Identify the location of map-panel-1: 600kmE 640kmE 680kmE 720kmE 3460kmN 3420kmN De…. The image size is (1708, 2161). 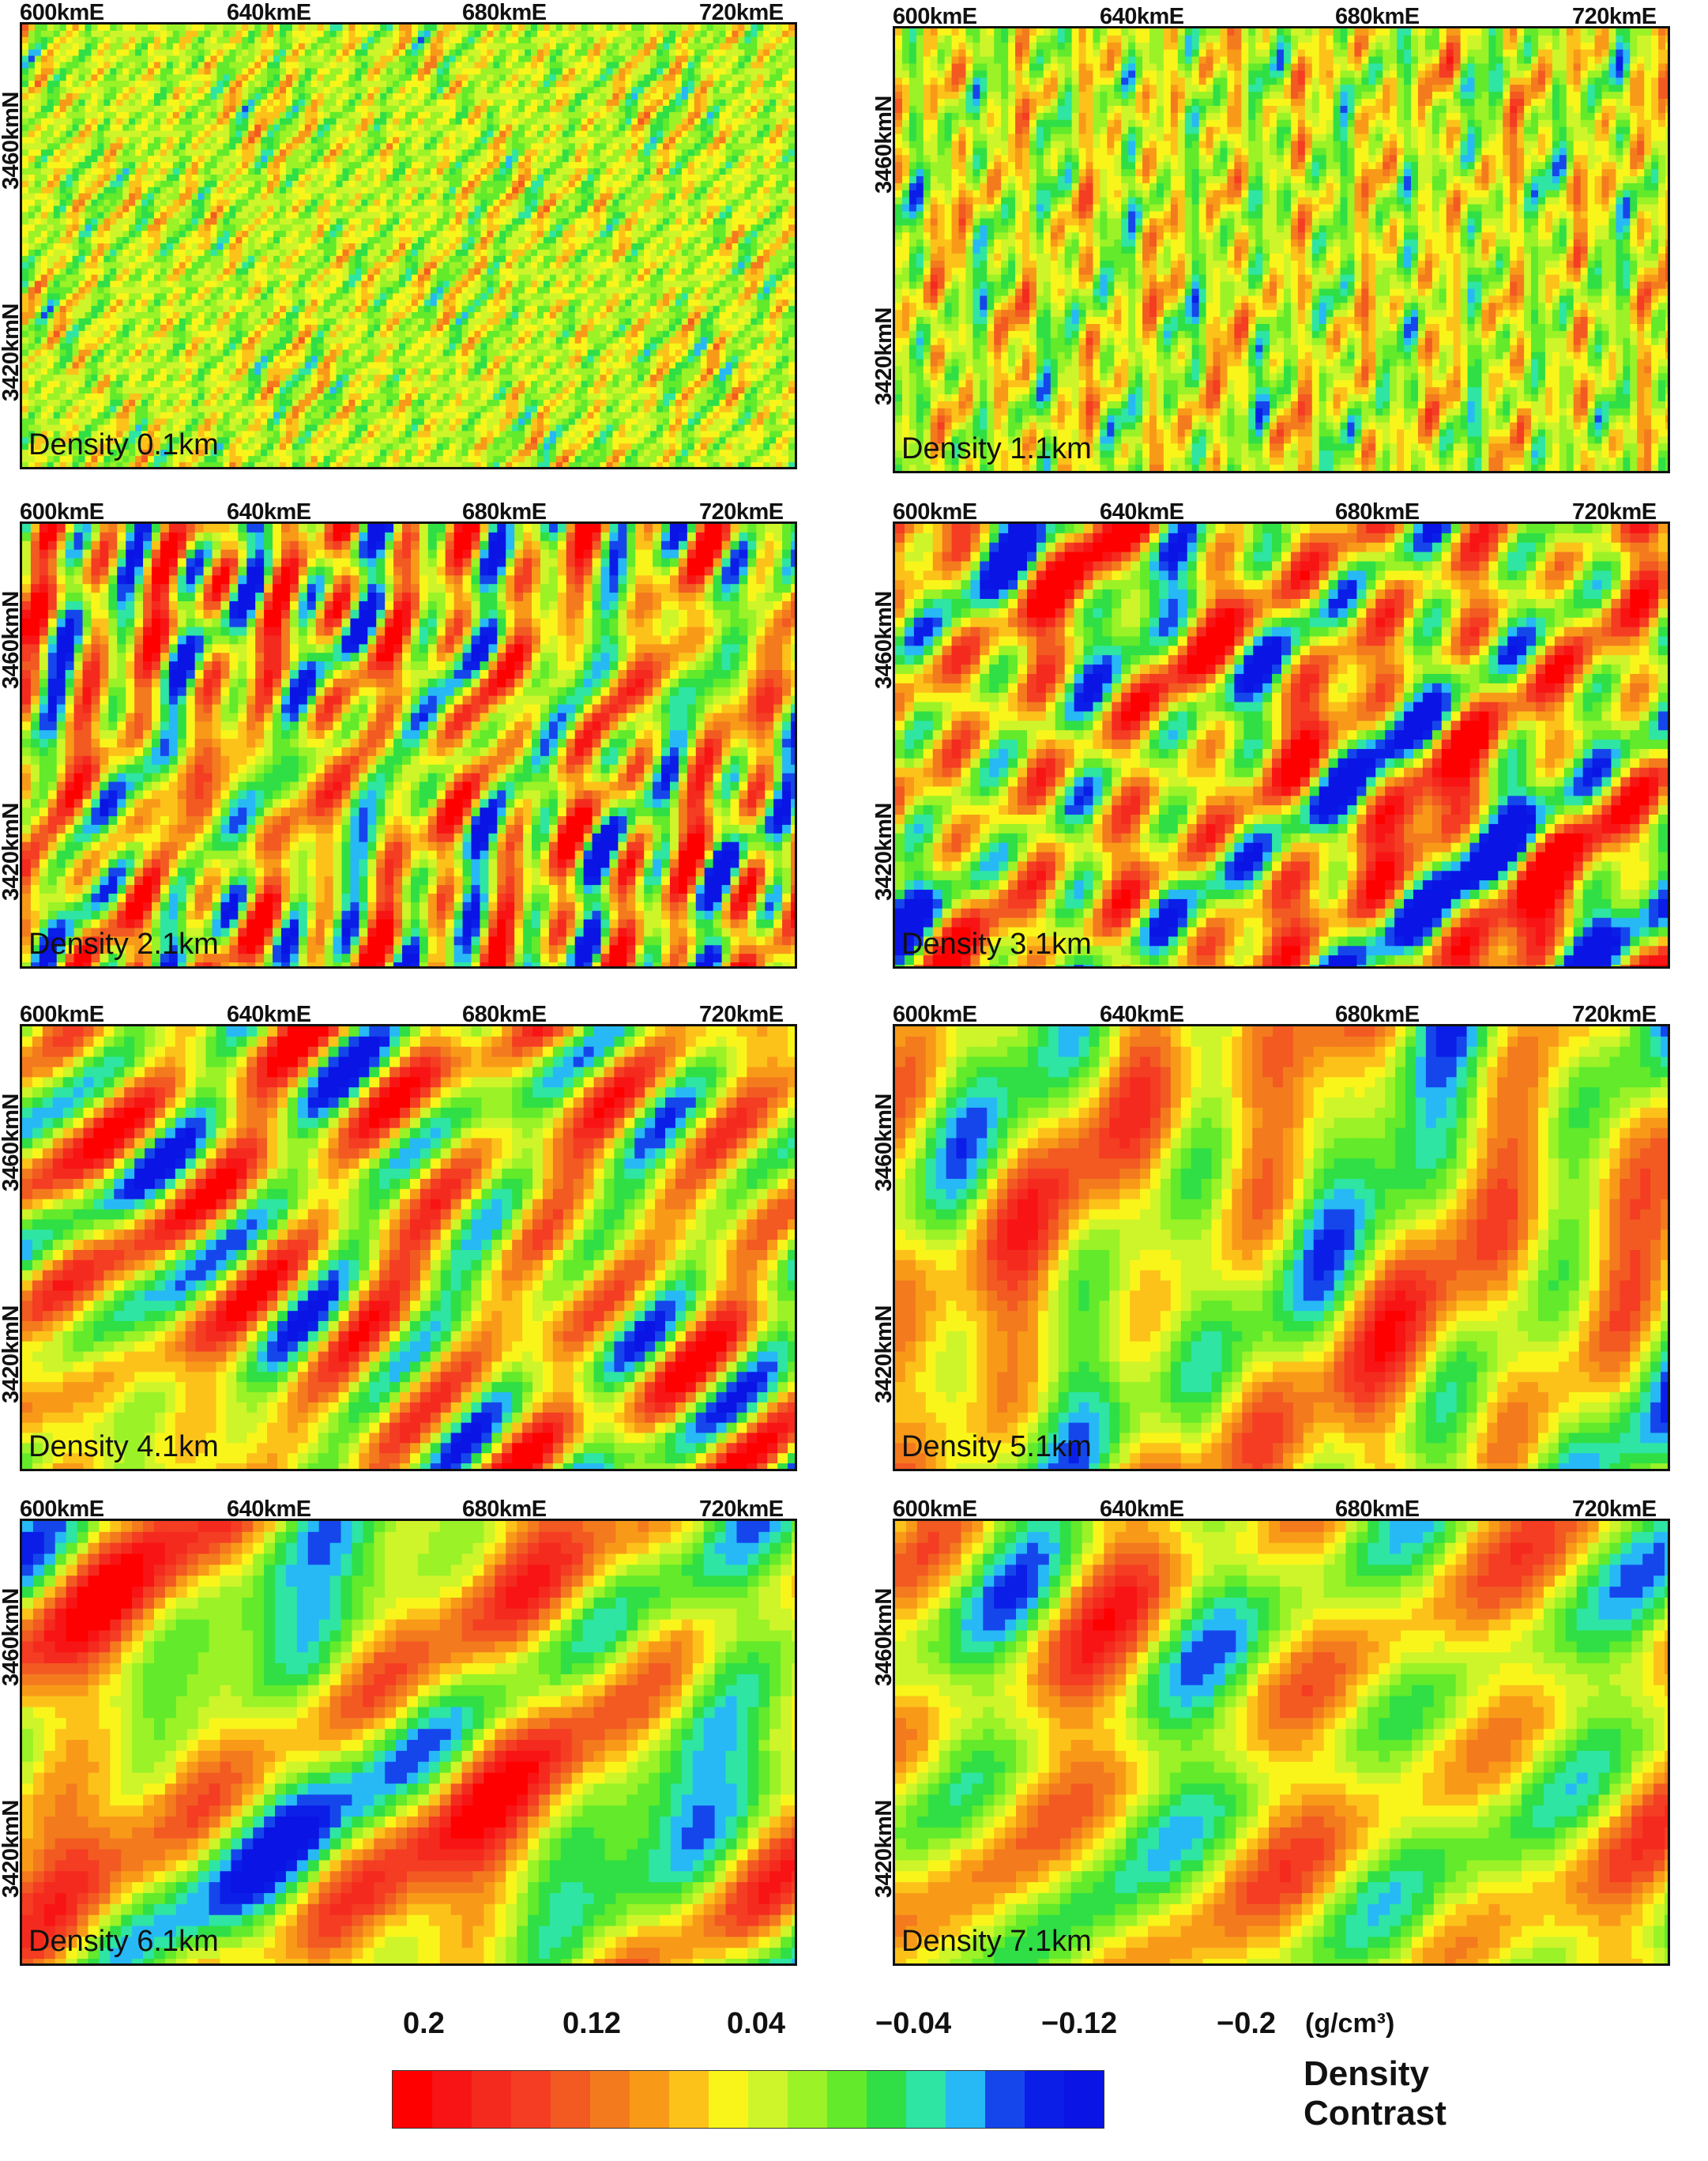
(407, 253).